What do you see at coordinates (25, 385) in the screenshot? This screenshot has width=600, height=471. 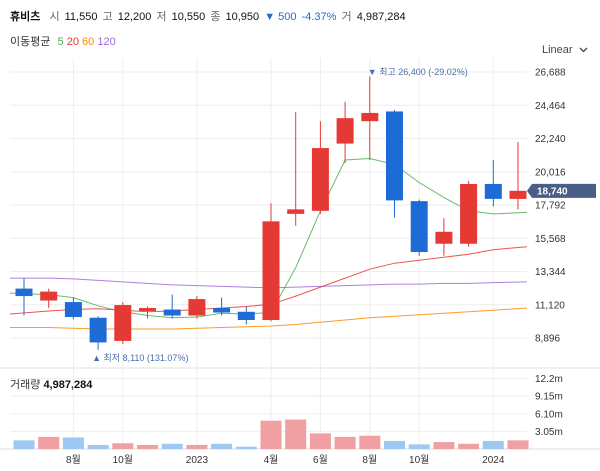 I see `volume-title: 거래량` at bounding box center [25, 385].